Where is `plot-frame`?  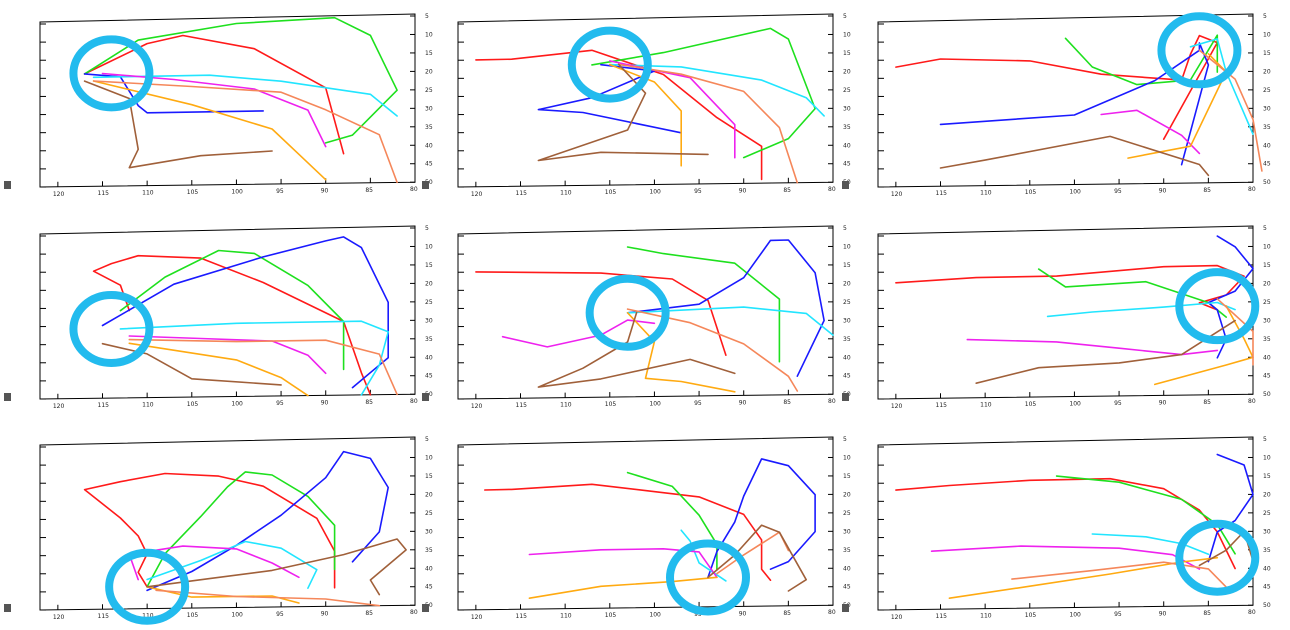
plot-frame is located at coordinates (227, 523).